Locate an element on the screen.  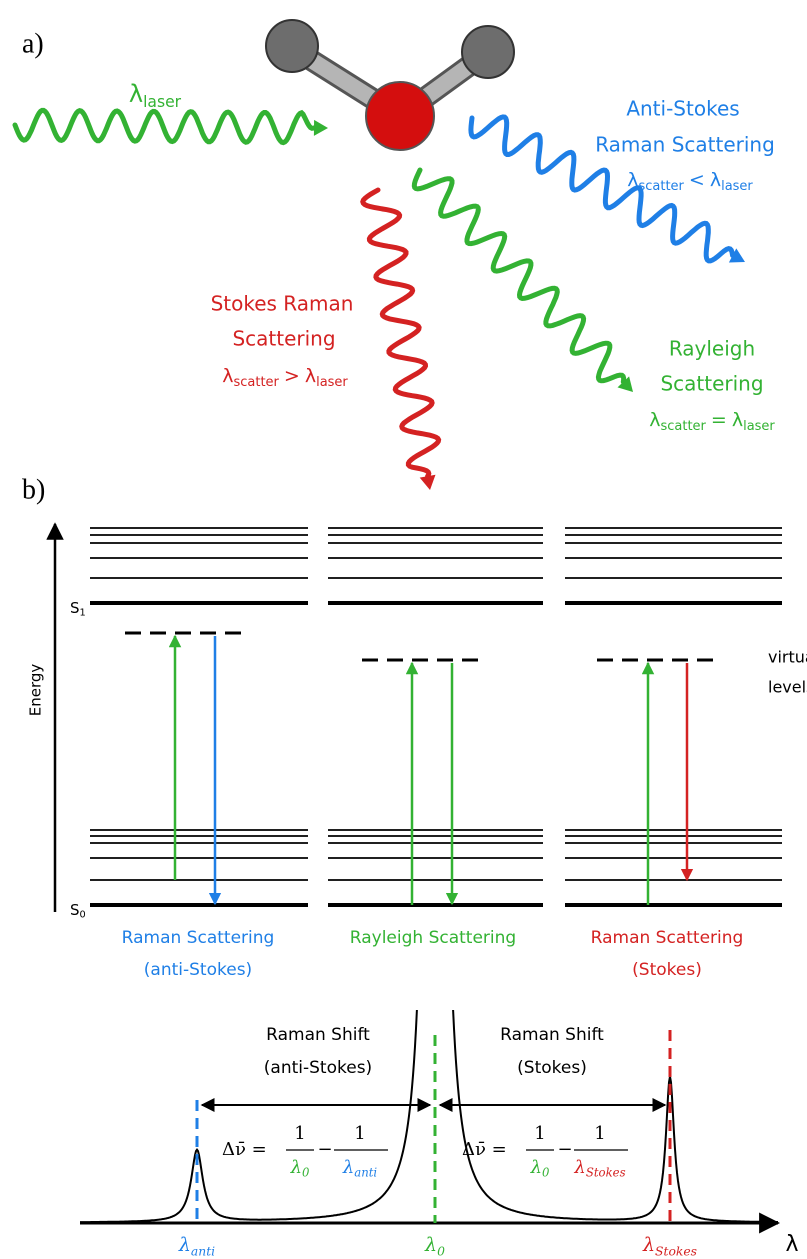
laser-label: λlaser is located at coordinates (155, 95).